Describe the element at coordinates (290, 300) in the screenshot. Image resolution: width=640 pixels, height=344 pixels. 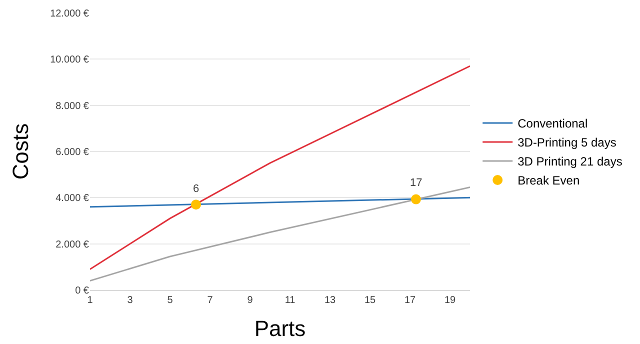
I see `x-tick-label: 11` at that location.